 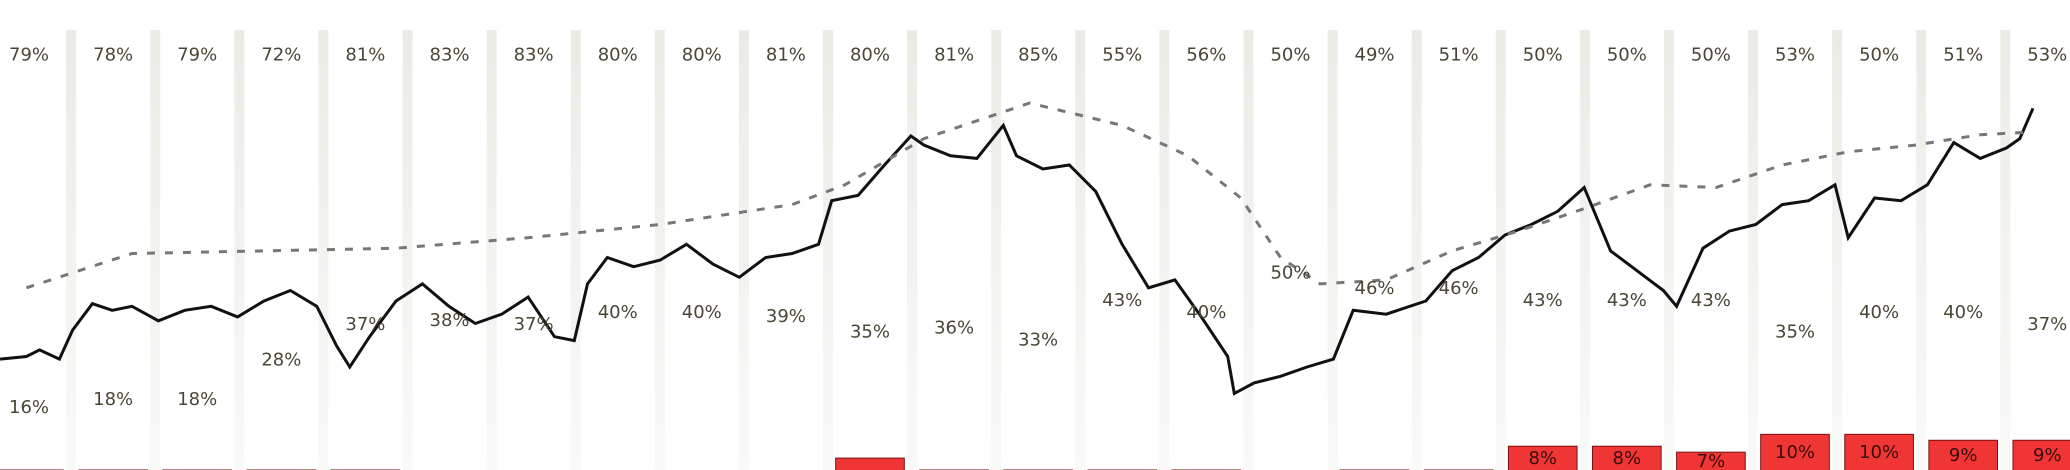 I want to click on top-percent-label: 56%, so click(x=1206, y=54).